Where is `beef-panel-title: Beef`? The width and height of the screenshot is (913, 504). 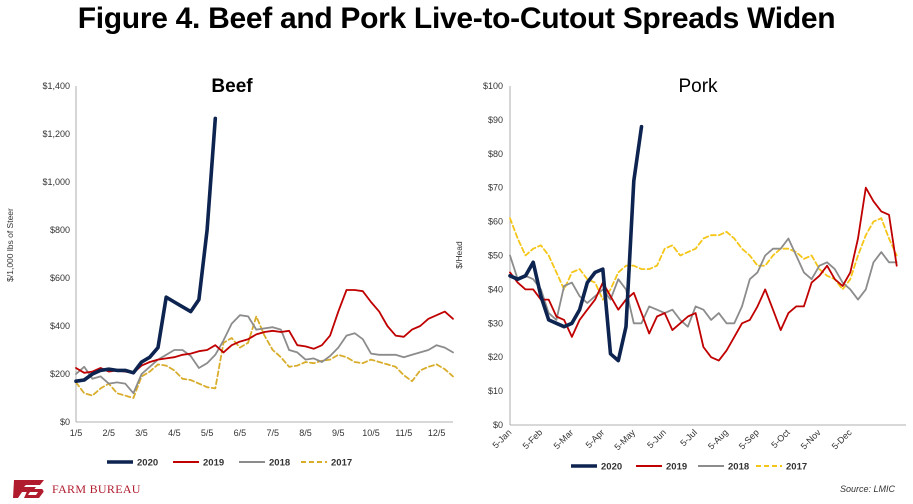 beef-panel-title: Beef is located at coordinates (232, 86).